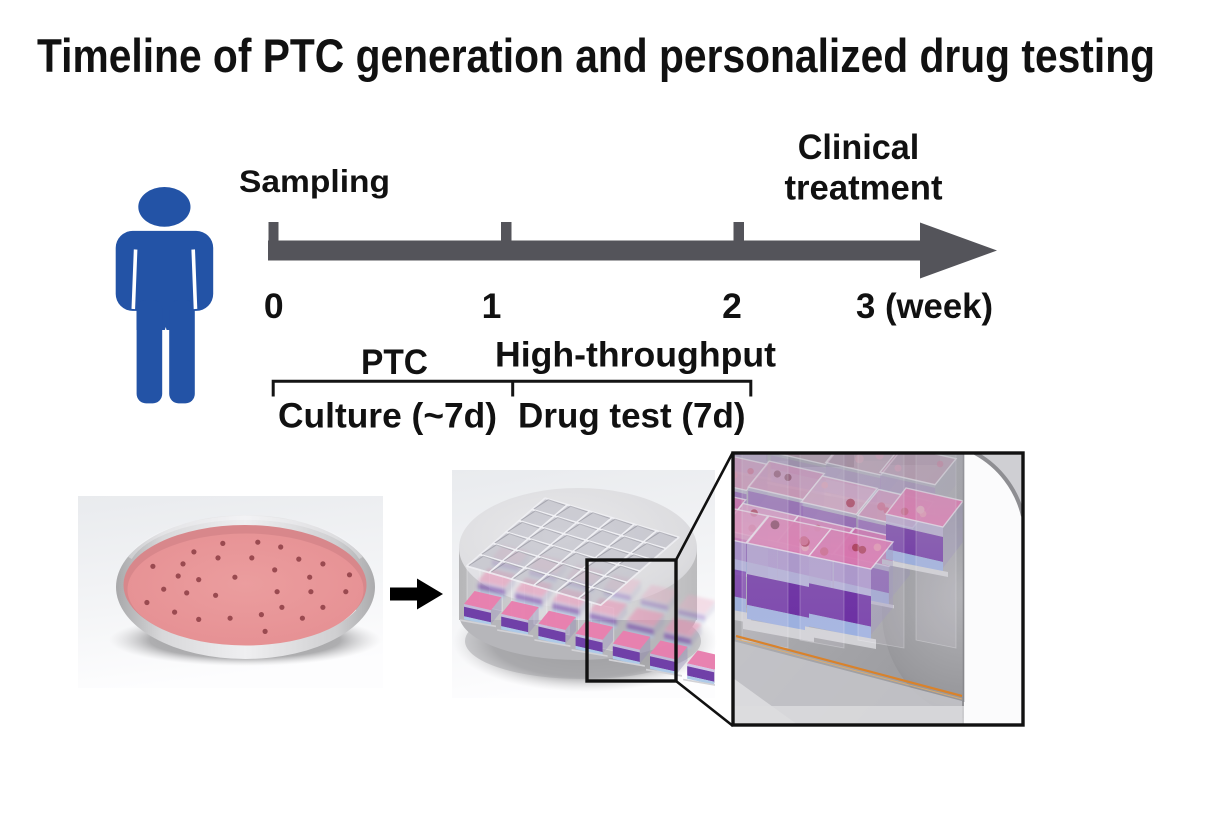 The height and width of the screenshot is (832, 1223). What do you see at coordinates (859, 147) in the screenshot?
I see `svg-text: Clinical` at bounding box center [859, 147].